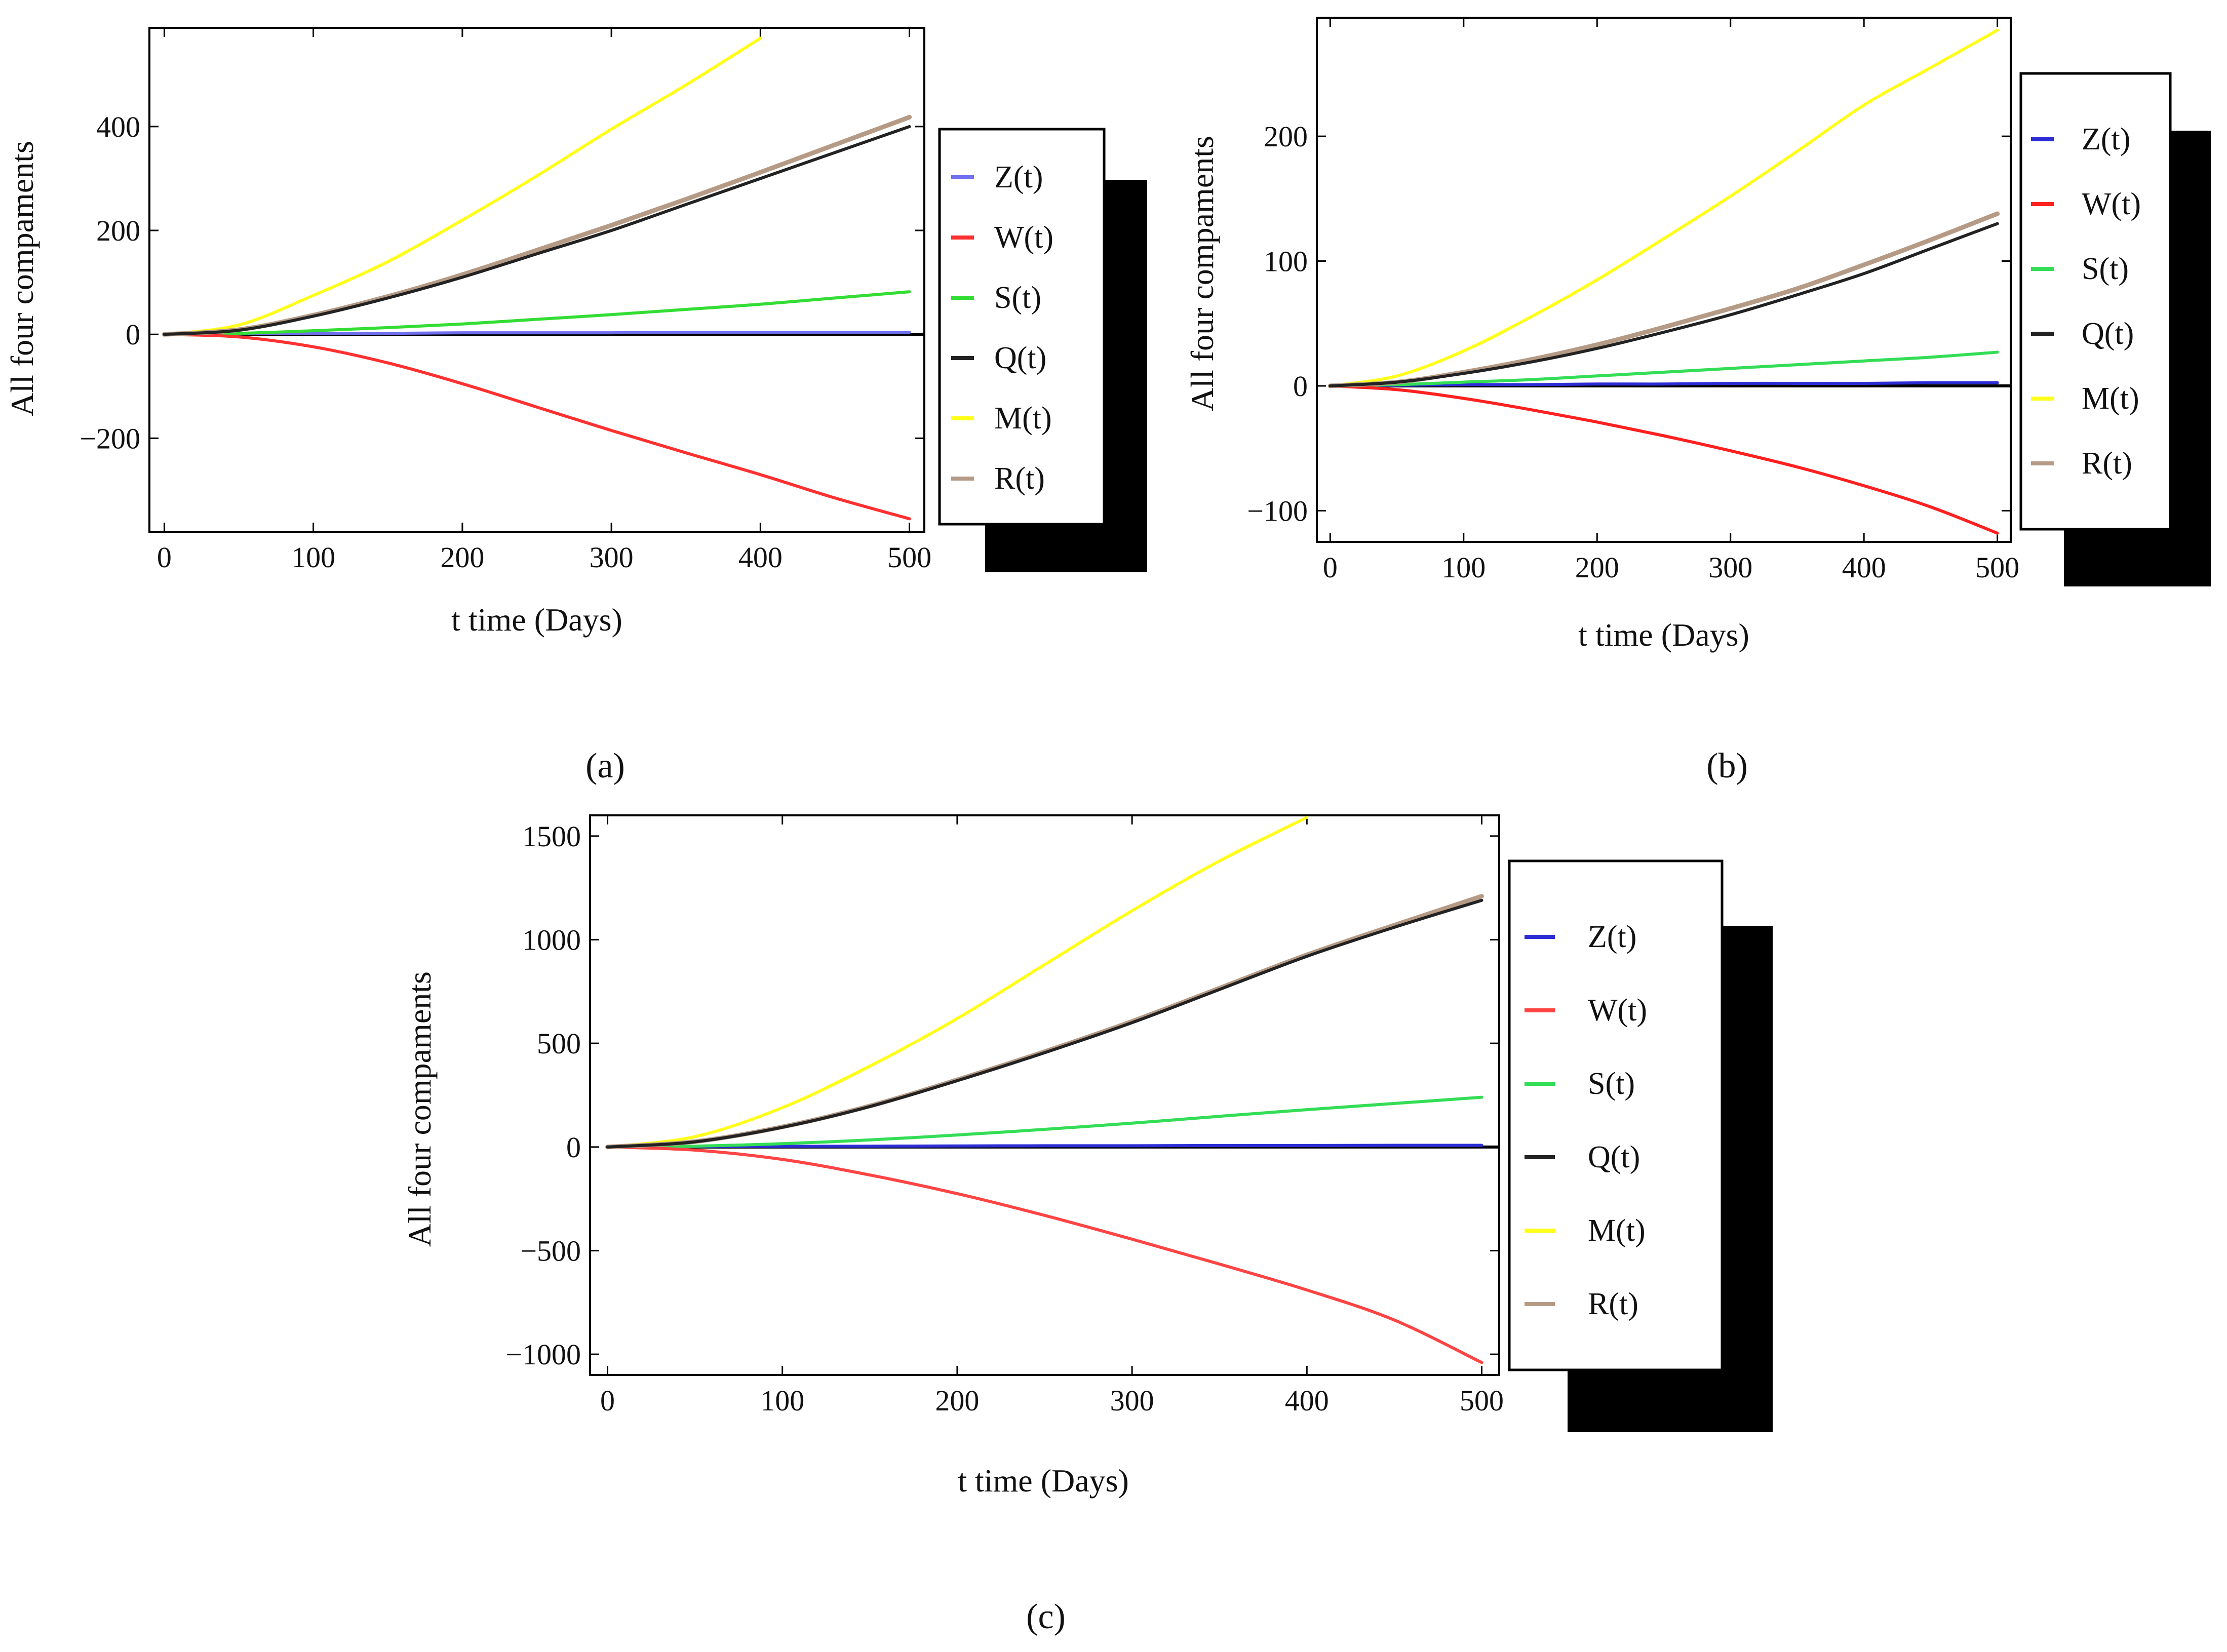 The height and width of the screenshot is (1652, 2227). What do you see at coordinates (551, 836) in the screenshot?
I see `y-tick-label: 1500` at bounding box center [551, 836].